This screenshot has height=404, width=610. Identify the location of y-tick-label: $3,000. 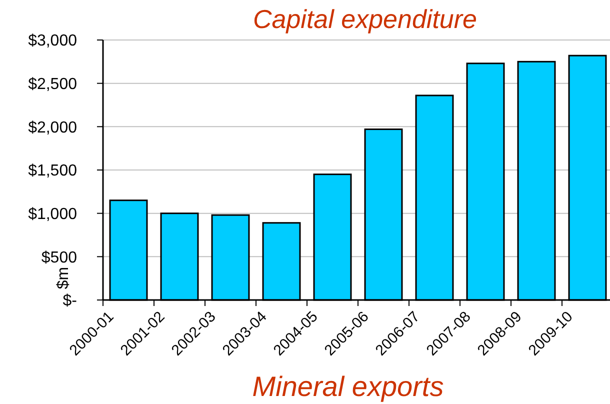
(53, 41).